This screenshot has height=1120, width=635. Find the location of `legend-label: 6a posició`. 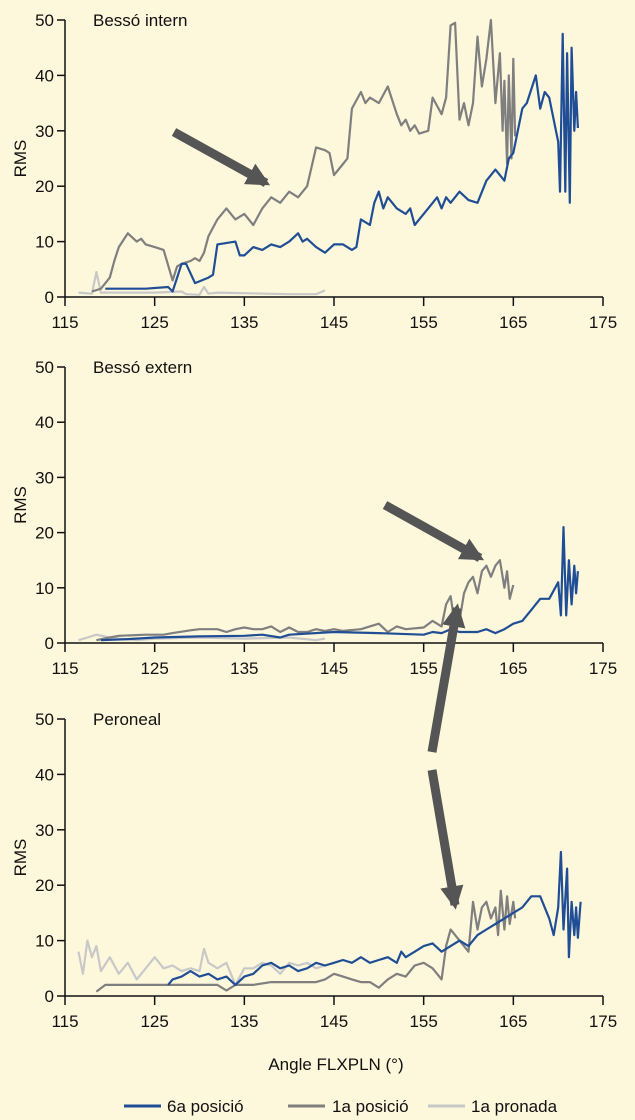

legend-label: 6a posició is located at coordinates (205, 1106).